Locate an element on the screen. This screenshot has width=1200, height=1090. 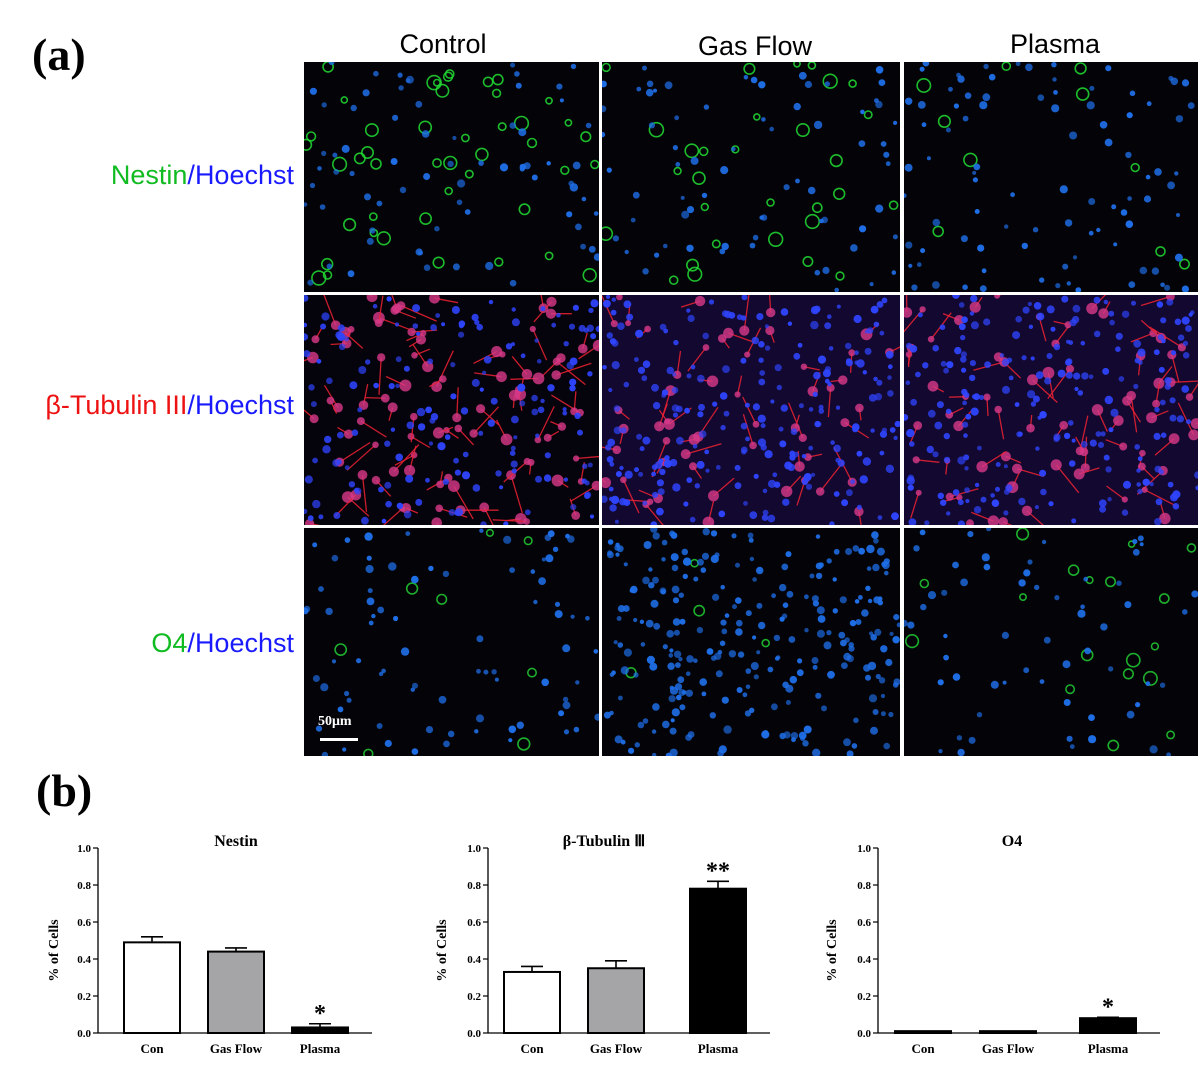
row-label-nestin: Nestin/Hoechst is located at coordinates (149, 175).